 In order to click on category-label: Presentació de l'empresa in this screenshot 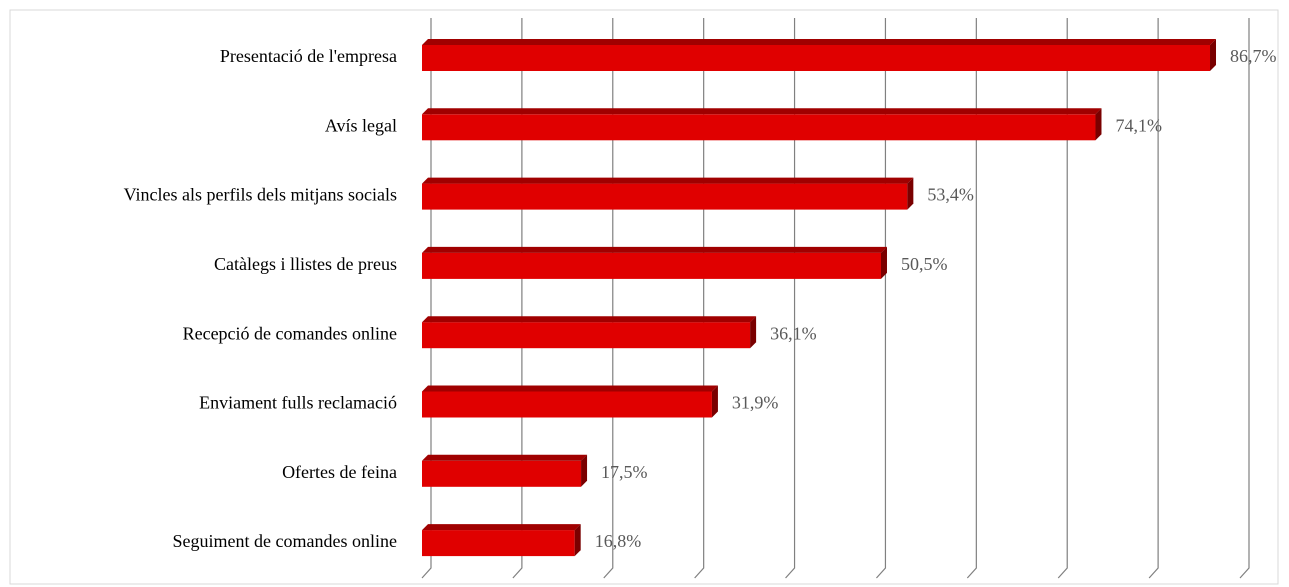, I will do `click(308, 56)`.